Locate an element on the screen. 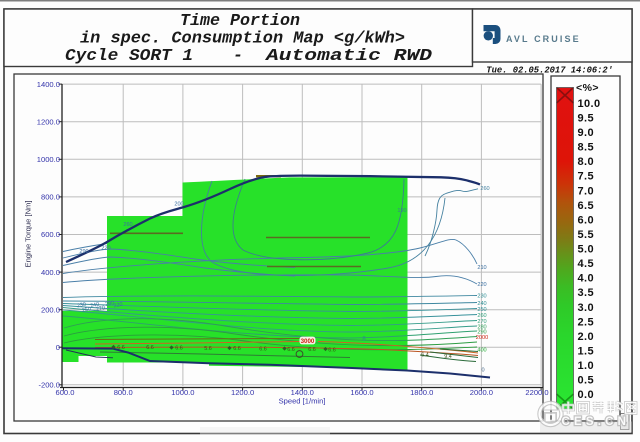 The width and height of the screenshot is (640, 442). svg-text: 400 is located at coordinates (481, 351).